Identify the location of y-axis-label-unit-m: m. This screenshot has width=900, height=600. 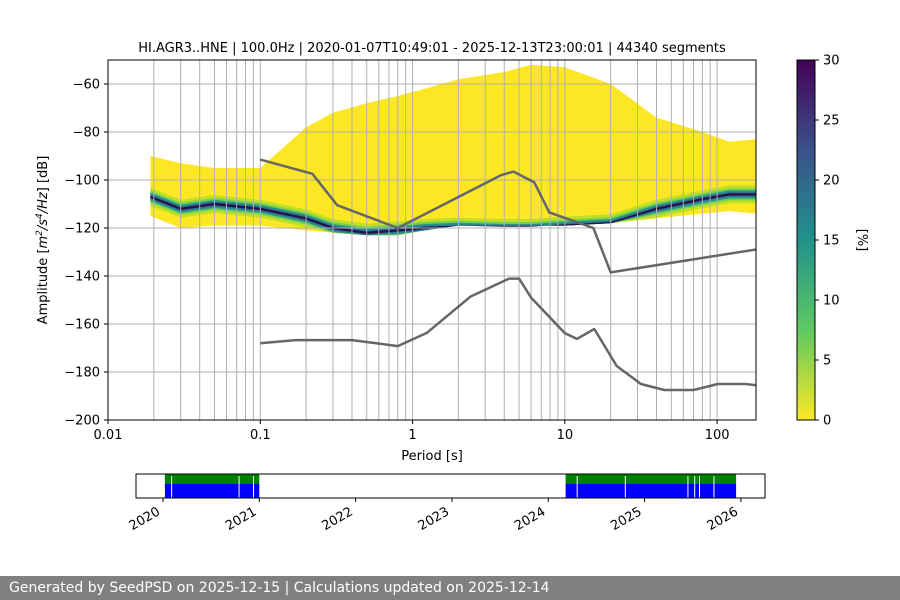
(43, 242).